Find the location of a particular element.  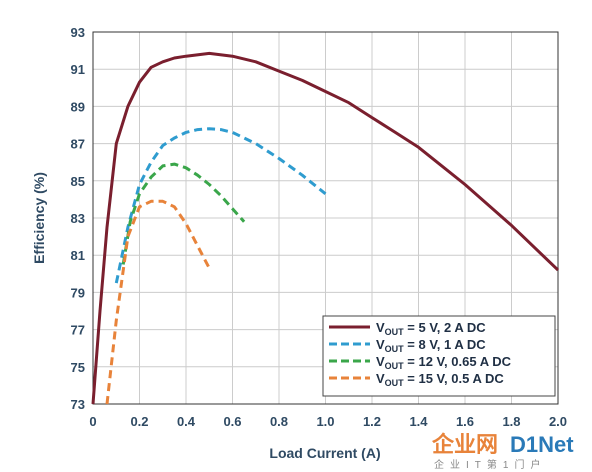

x-axis-label: Load Current (A) is located at coordinates (324, 453).